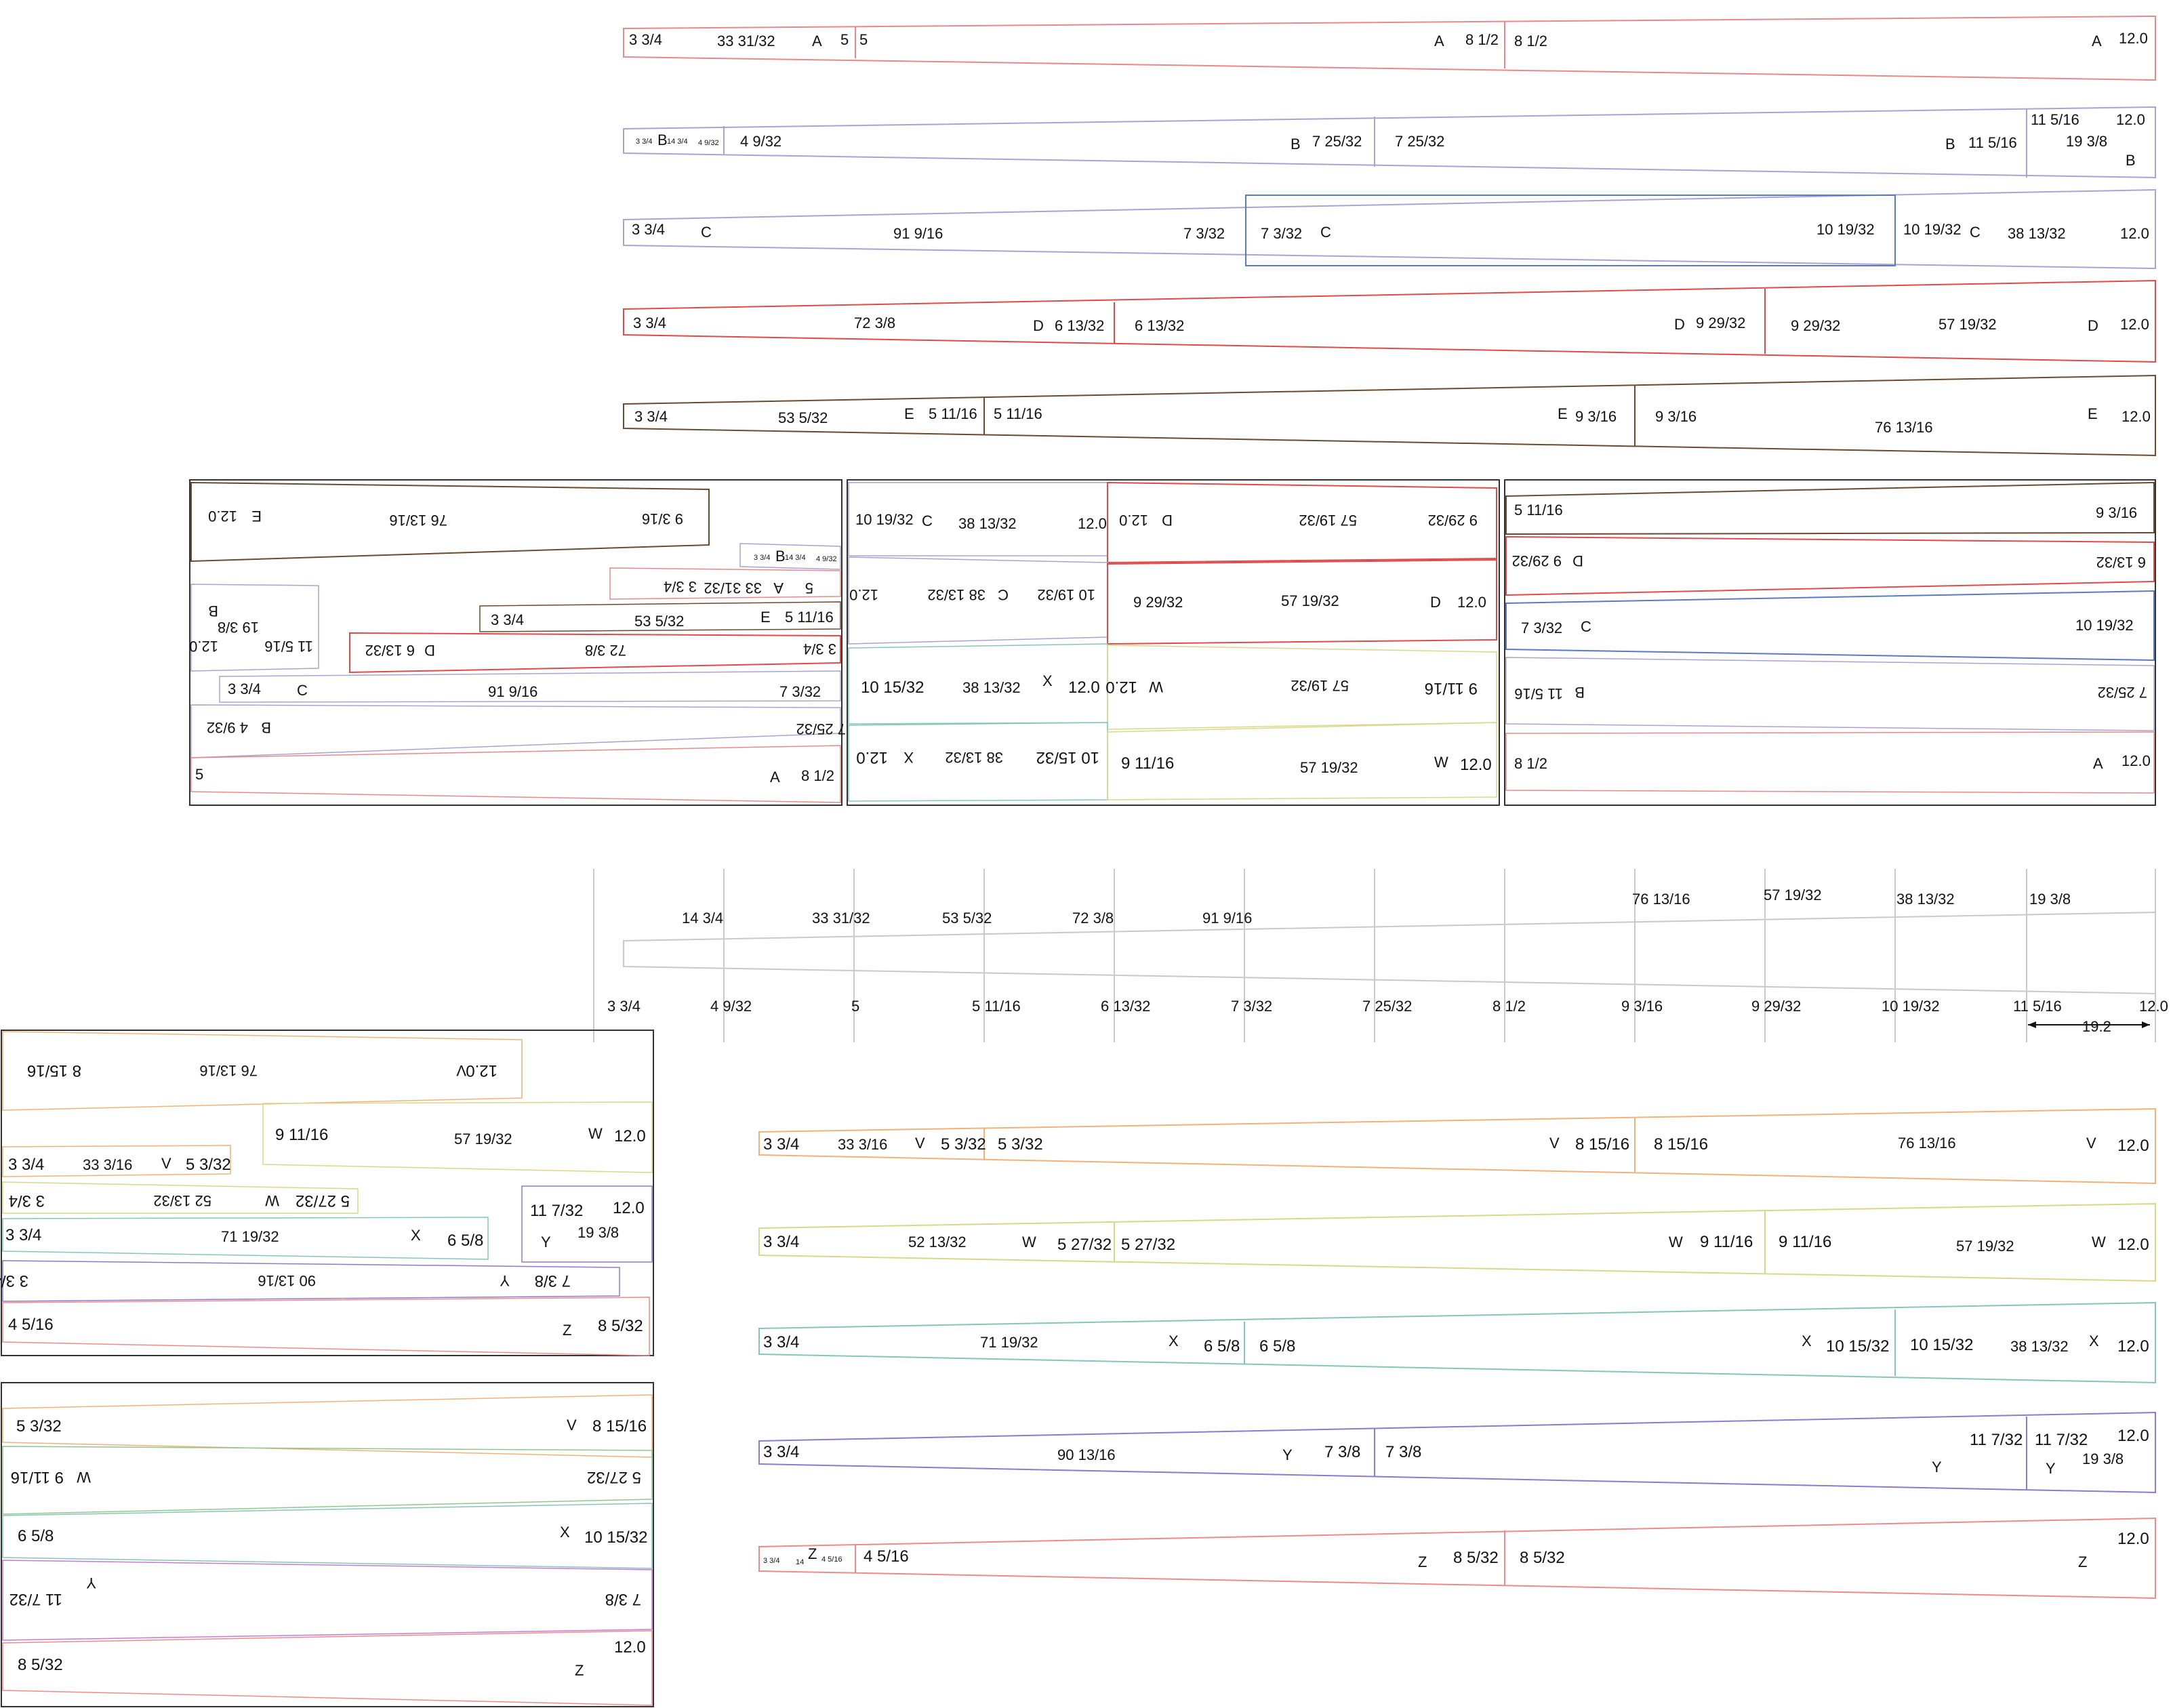 This screenshot has width=2173, height=1708. What do you see at coordinates (1933, 230) in the screenshot?
I see `strip-c-width-2b: 10 19/32` at bounding box center [1933, 230].